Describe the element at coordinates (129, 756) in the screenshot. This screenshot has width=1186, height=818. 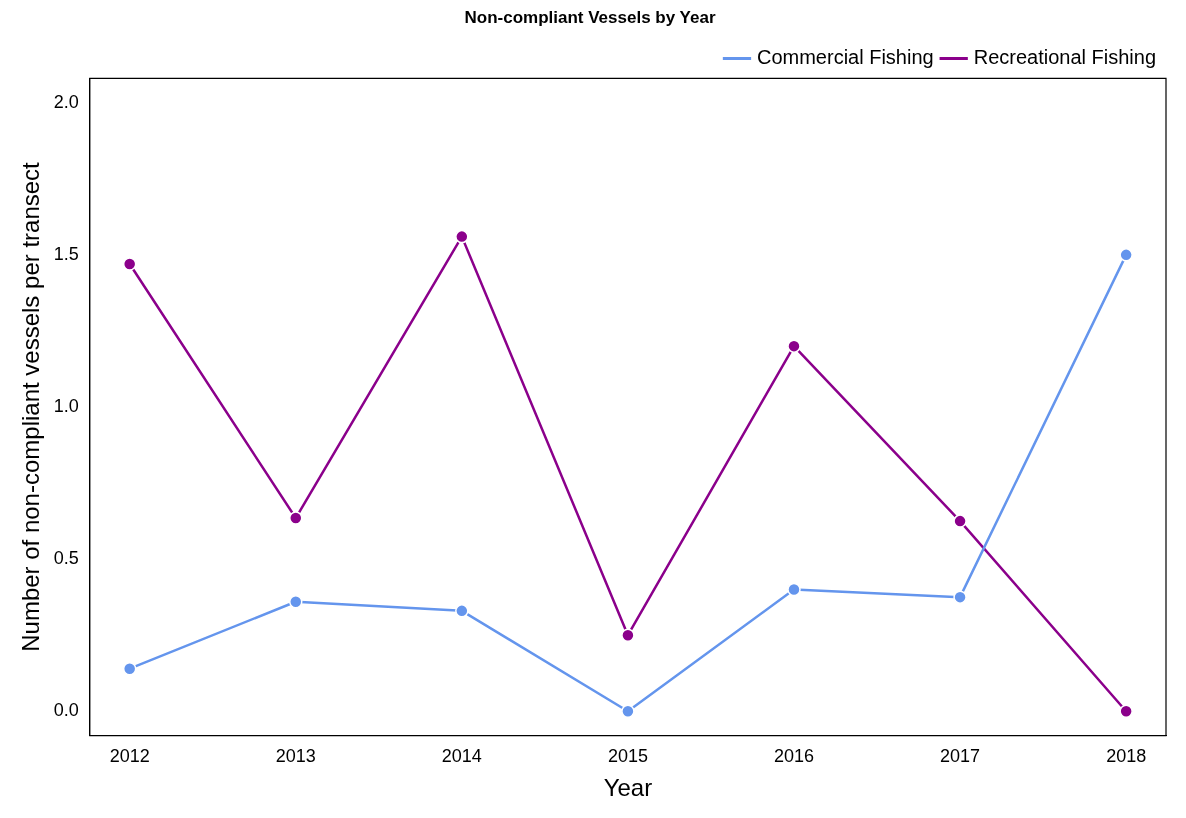
I see `x-tick-label: 2012` at that location.